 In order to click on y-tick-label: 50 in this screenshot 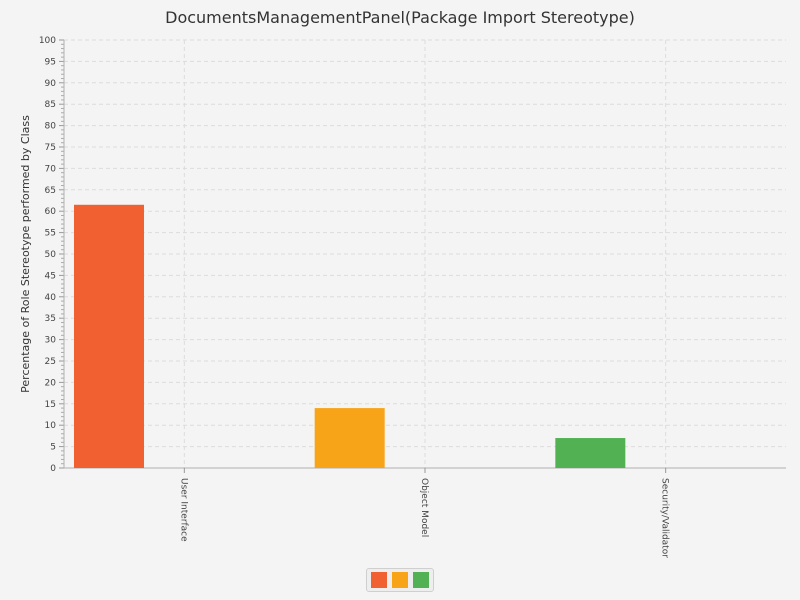, I will do `click(51, 255)`.